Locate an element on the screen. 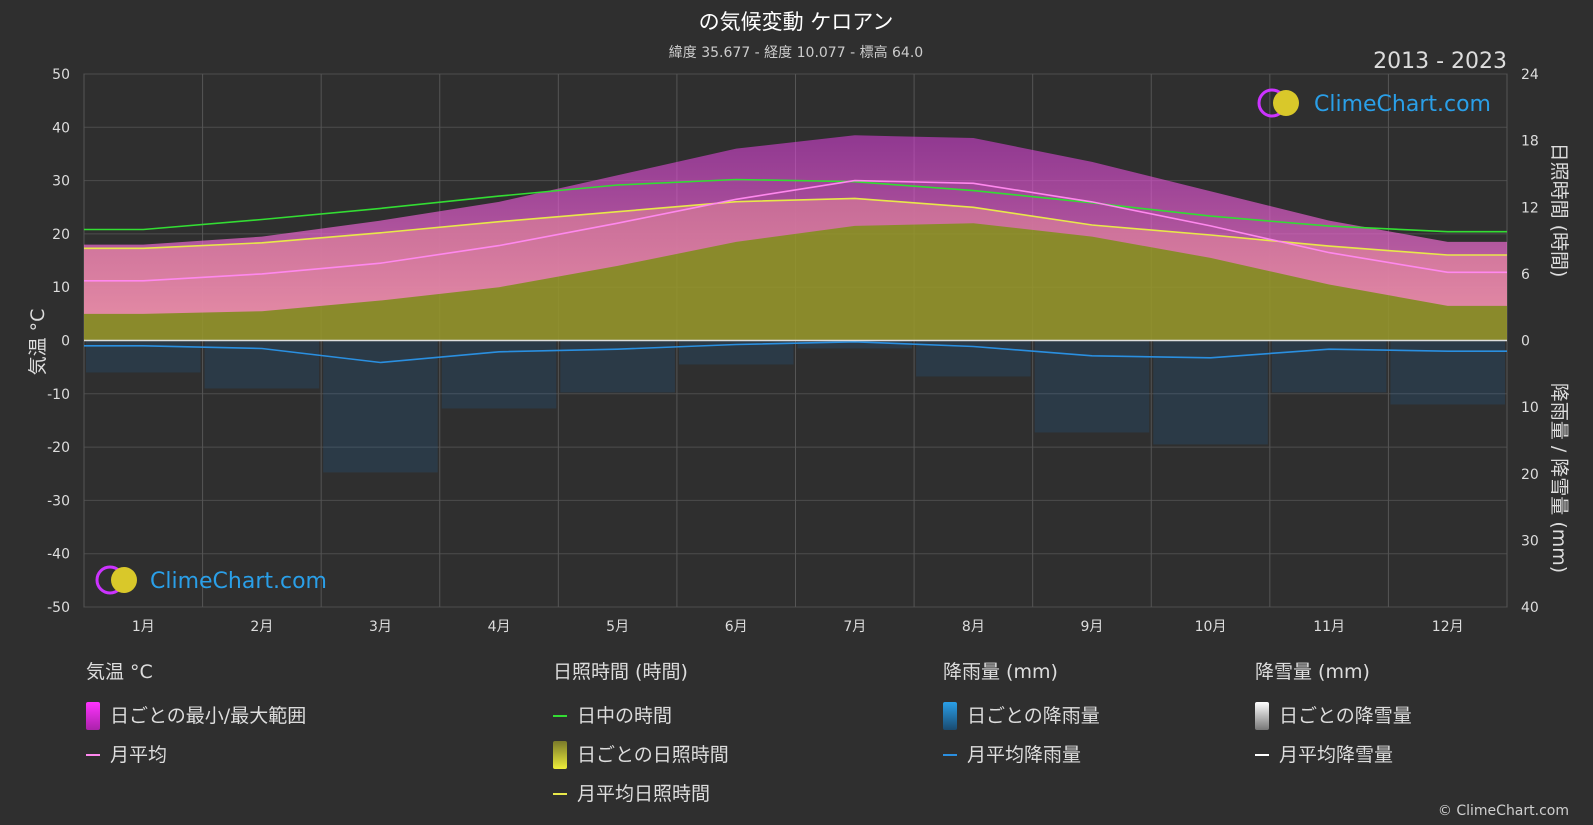 This screenshot has width=1593, height=825. month-label: 5月 is located at coordinates (617, 627).